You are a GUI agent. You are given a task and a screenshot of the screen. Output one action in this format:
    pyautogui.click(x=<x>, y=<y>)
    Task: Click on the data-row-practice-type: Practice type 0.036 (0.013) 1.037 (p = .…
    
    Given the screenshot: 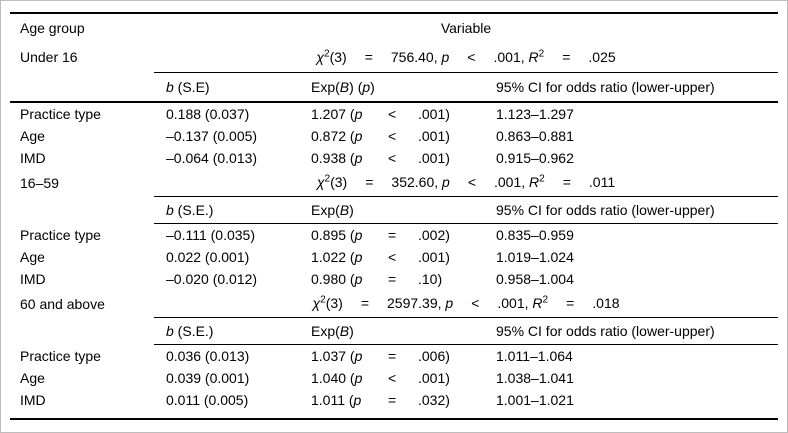 What is the action you would take?
    pyautogui.click(x=394, y=356)
    